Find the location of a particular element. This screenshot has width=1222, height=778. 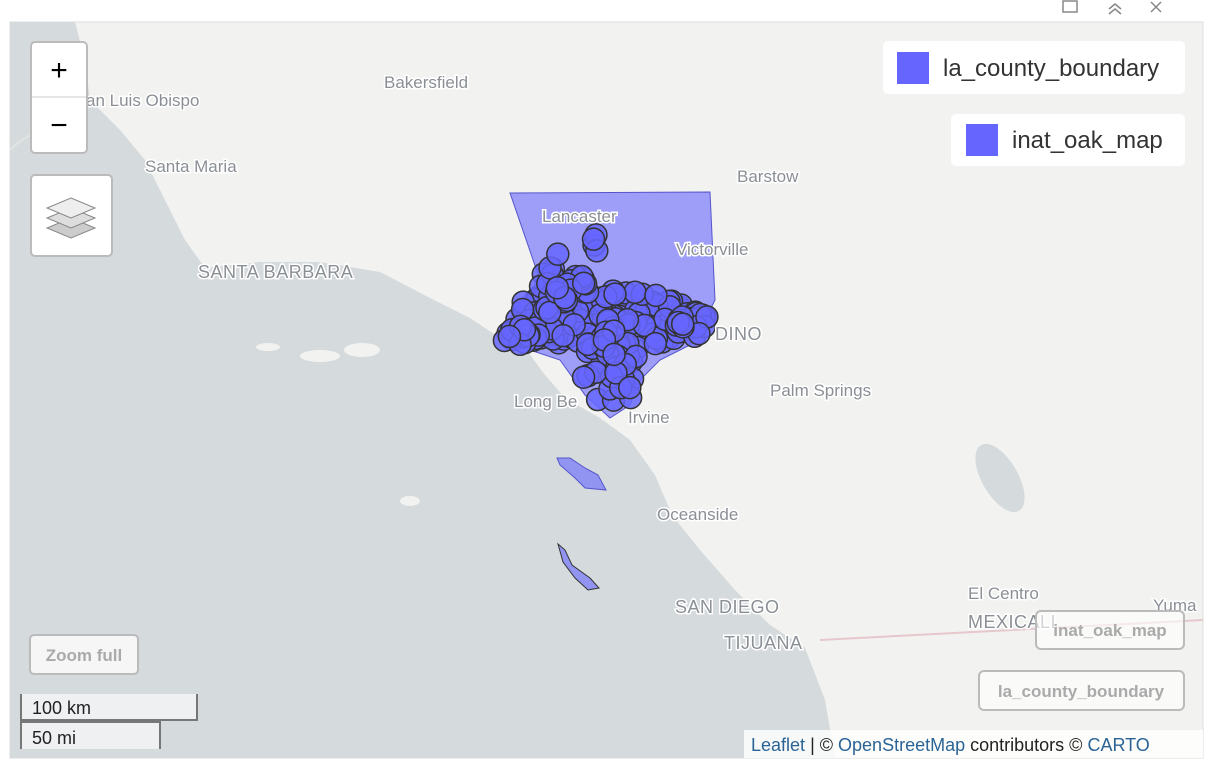

place-label: Barstow is located at coordinates (768, 176).